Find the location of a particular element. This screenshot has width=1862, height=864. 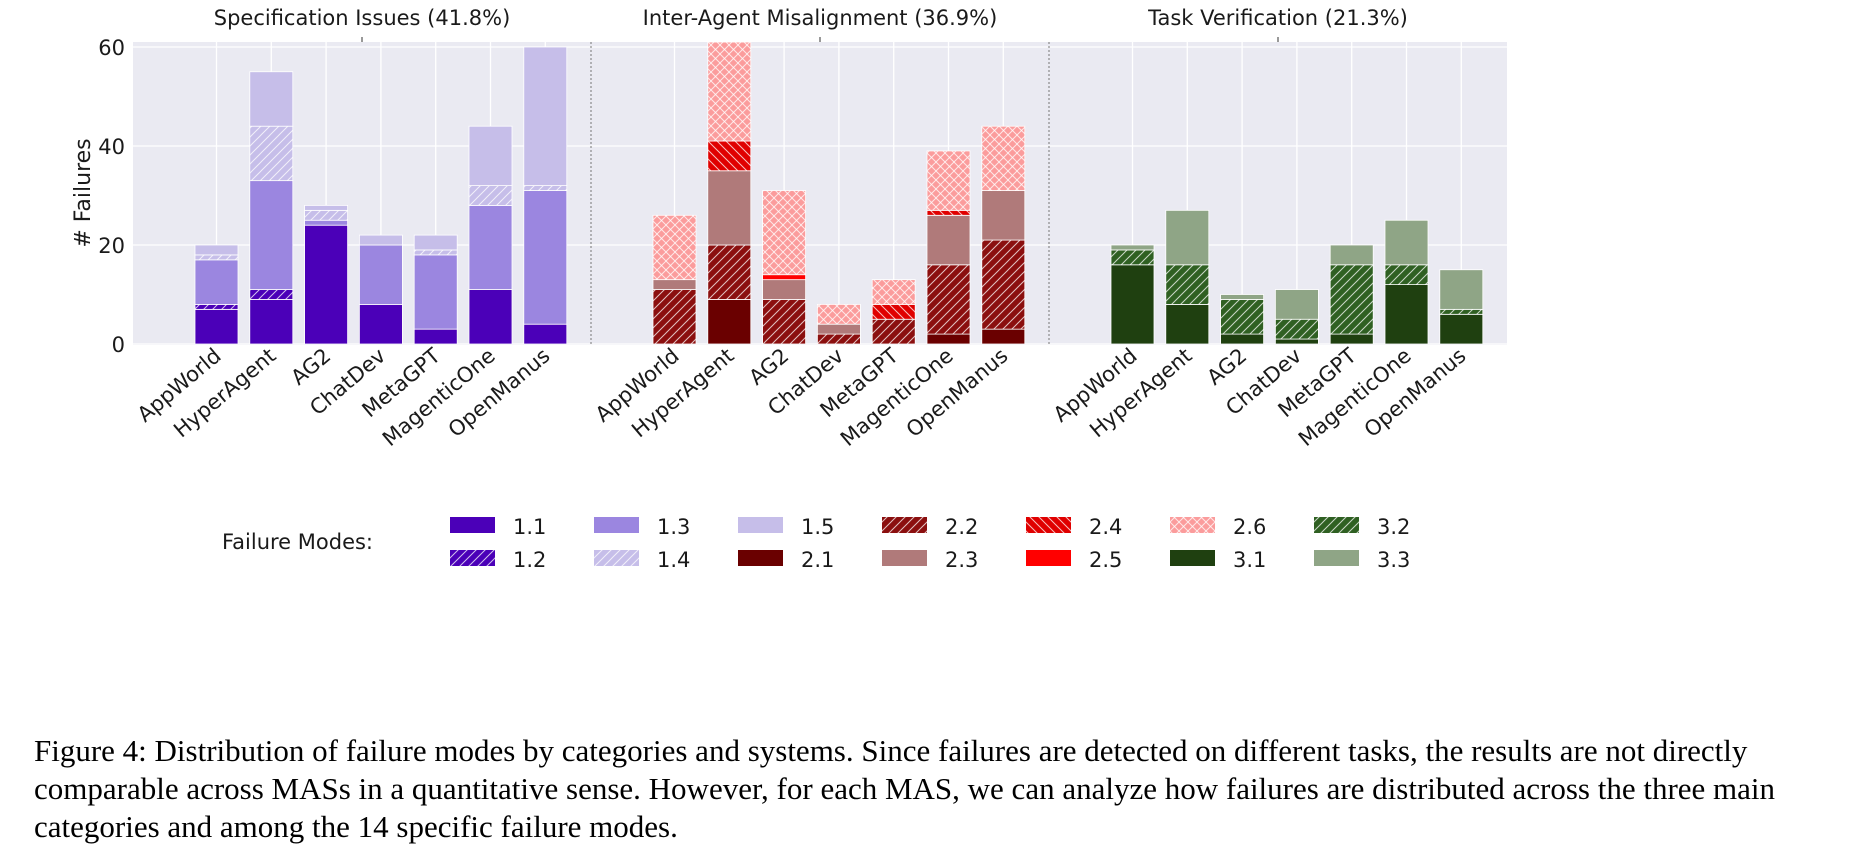

bar-seg-1-5-hyperagent is located at coordinates (271, 99).